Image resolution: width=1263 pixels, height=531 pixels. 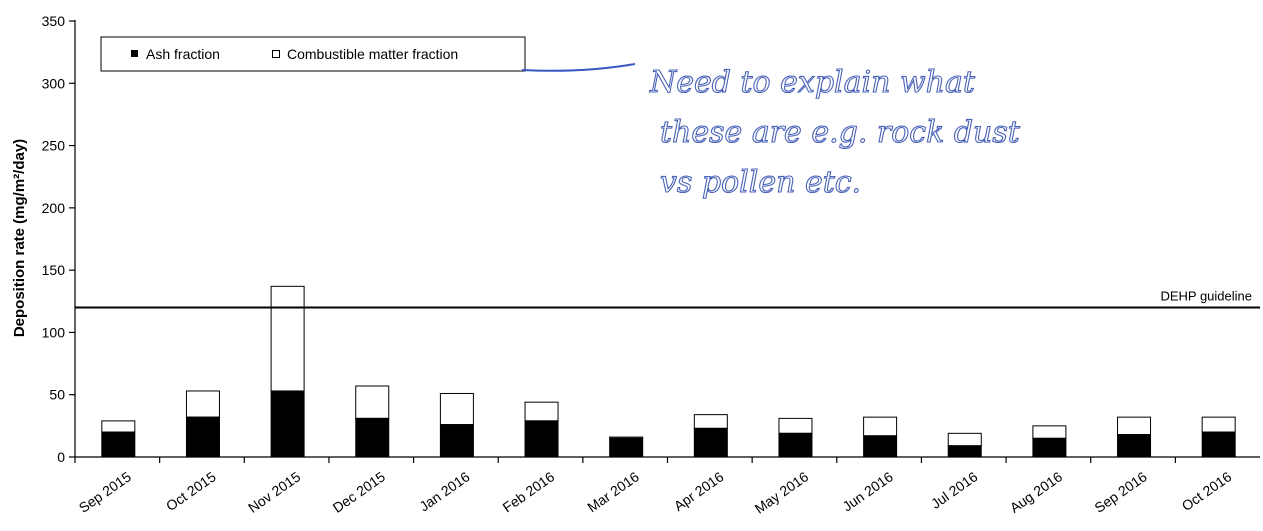 What do you see at coordinates (954, 490) in the screenshot?
I see `x-tick-label: Jul 2016` at bounding box center [954, 490].